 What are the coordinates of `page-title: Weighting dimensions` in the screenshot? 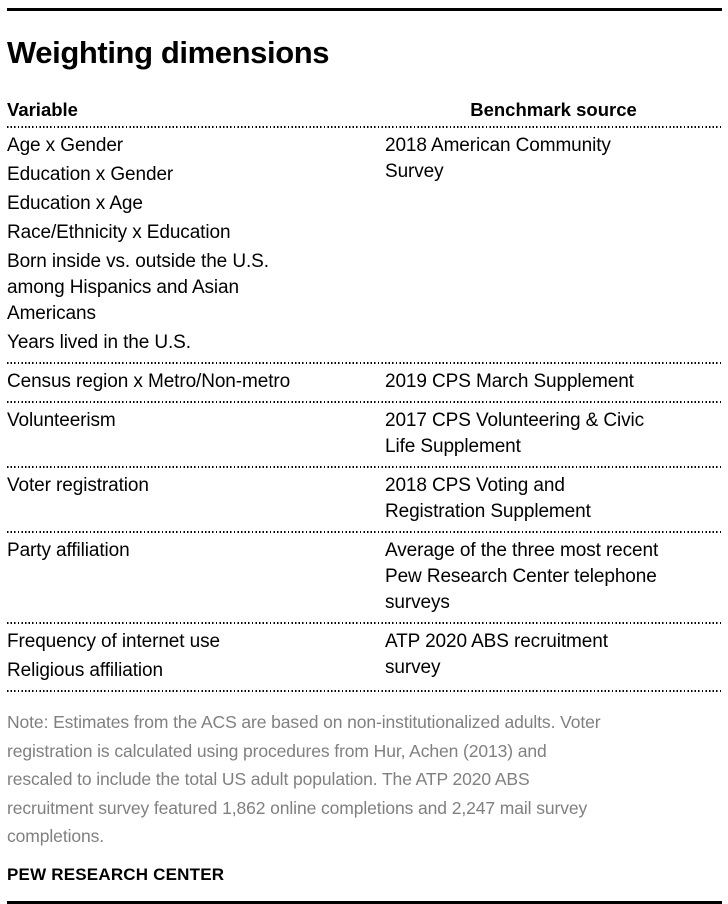 It's located at (168, 52).